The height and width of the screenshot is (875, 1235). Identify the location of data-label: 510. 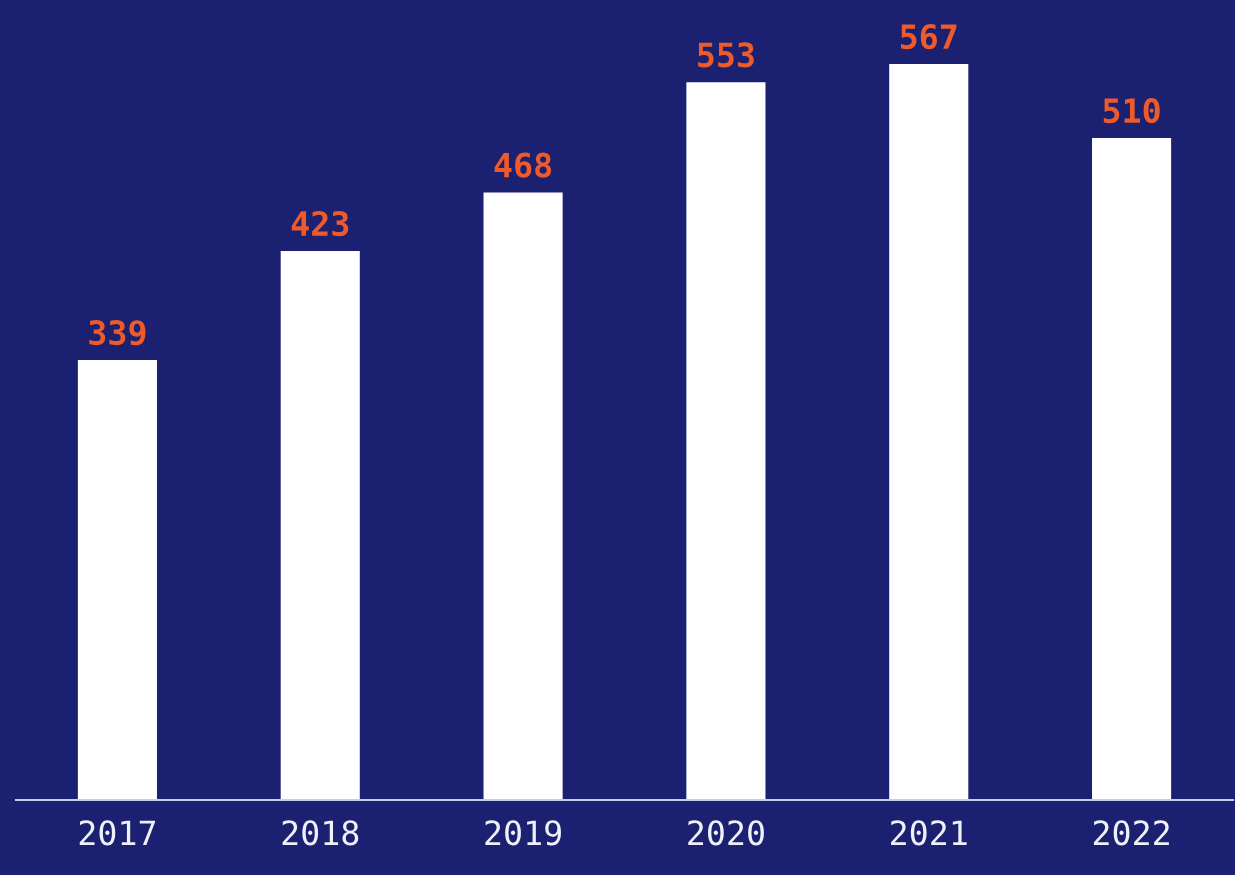
(1131, 111).